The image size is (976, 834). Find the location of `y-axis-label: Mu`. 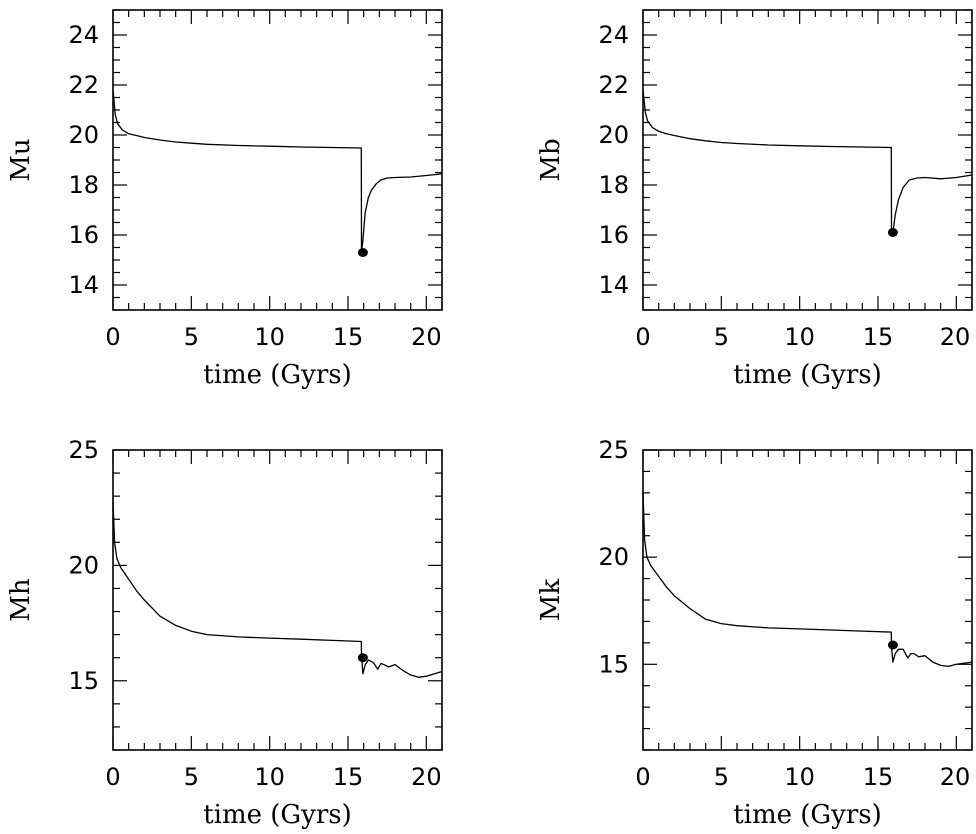

y-axis-label: Mu is located at coordinates (21, 159).